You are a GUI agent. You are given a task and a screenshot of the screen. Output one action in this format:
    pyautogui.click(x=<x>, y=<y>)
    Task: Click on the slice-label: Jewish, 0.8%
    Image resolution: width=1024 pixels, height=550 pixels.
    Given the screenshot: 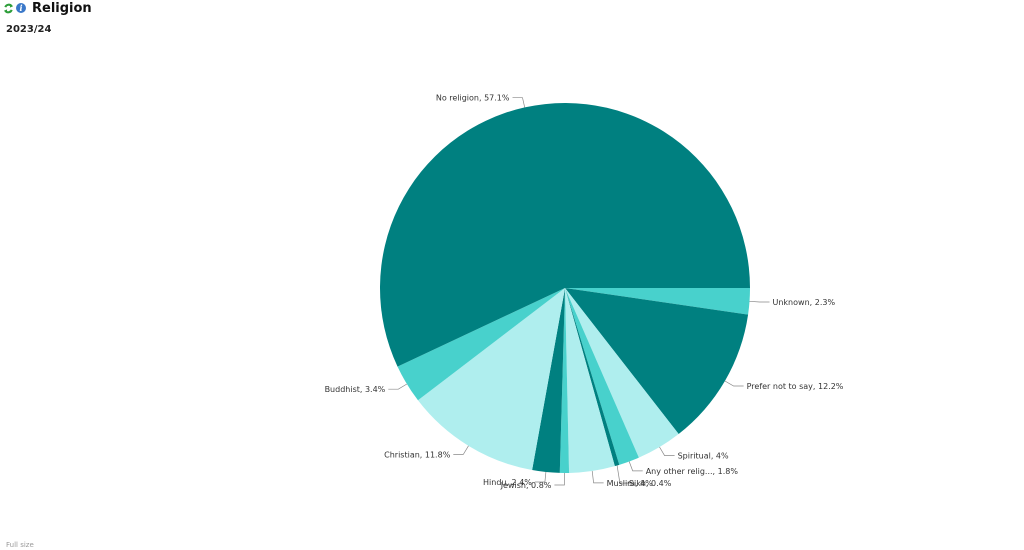 What is the action you would take?
    pyautogui.click(x=526, y=485)
    